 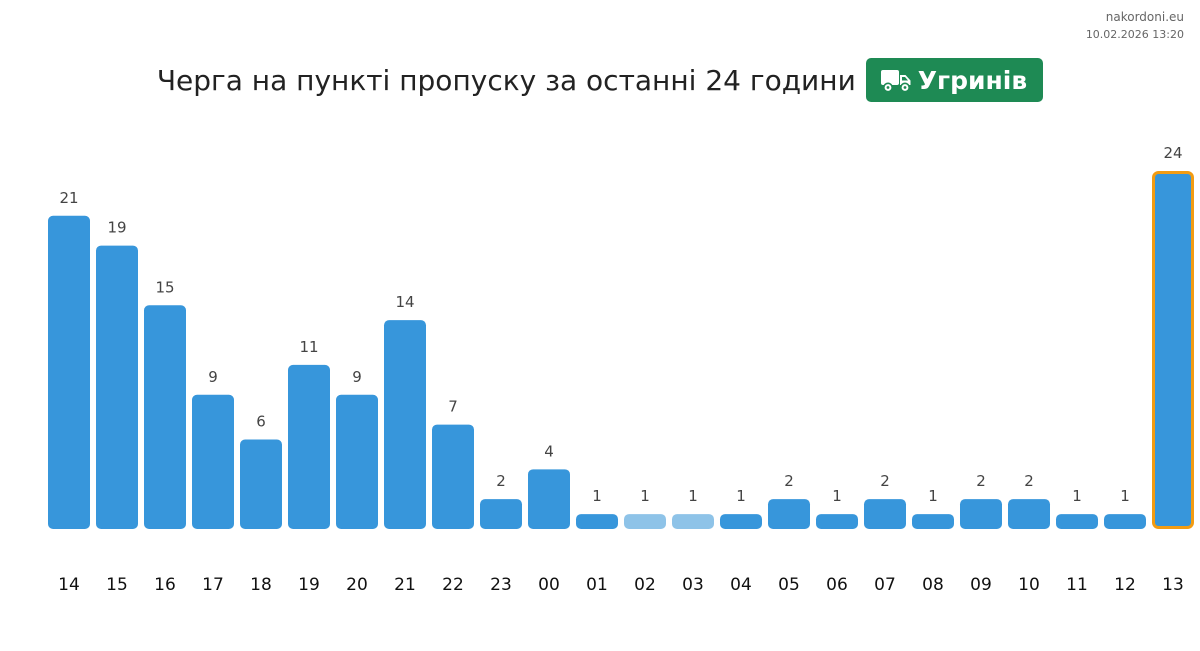 What do you see at coordinates (1135, 26) in the screenshot?
I see `source-block: nakordoni.eu 10.02.2026 13:20` at bounding box center [1135, 26].